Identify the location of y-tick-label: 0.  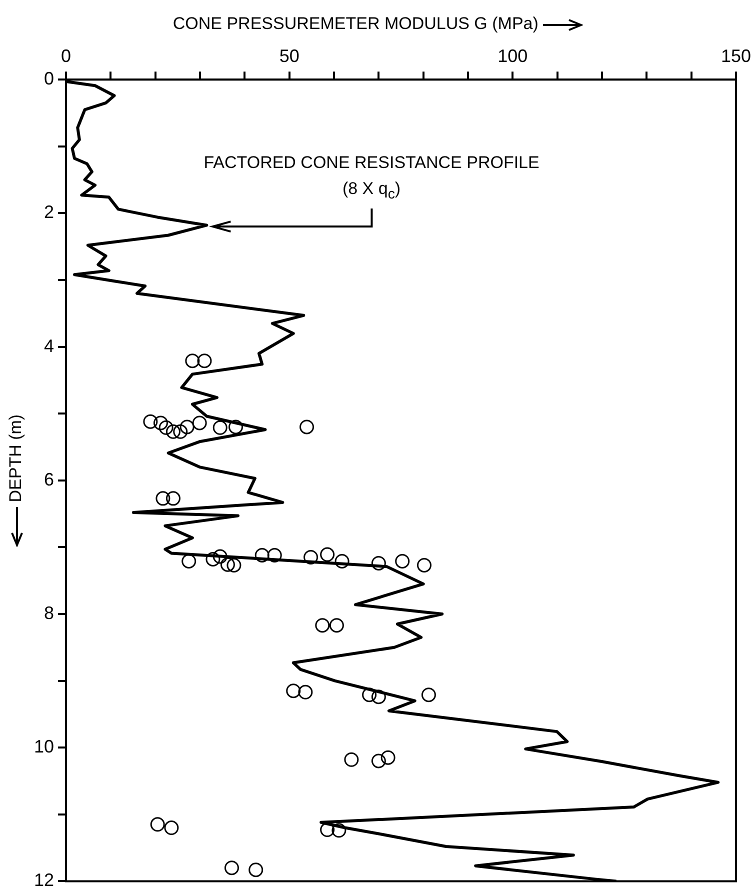
(49, 78).